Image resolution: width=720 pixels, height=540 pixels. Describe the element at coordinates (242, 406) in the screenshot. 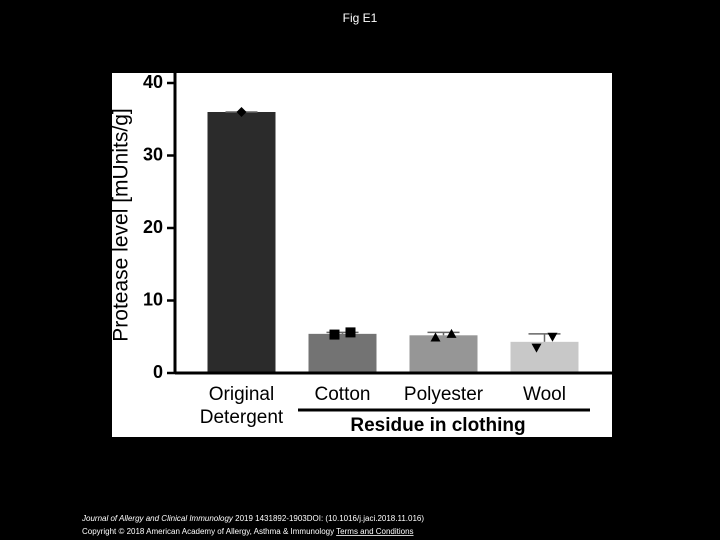

I see `x-tick-label: Original Detergent` at that location.